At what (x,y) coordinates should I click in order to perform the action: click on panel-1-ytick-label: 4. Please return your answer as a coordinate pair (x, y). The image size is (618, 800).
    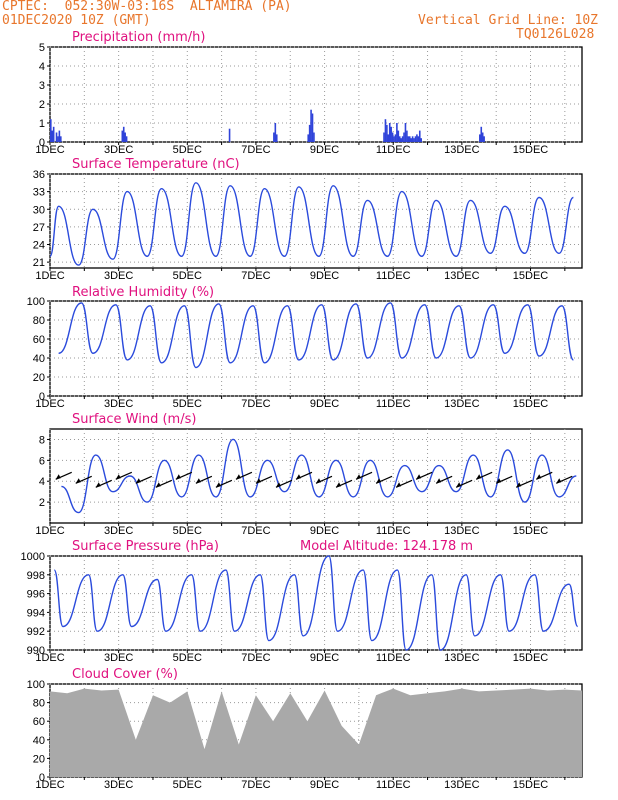
    Looking at the image, I should click on (42, 67).